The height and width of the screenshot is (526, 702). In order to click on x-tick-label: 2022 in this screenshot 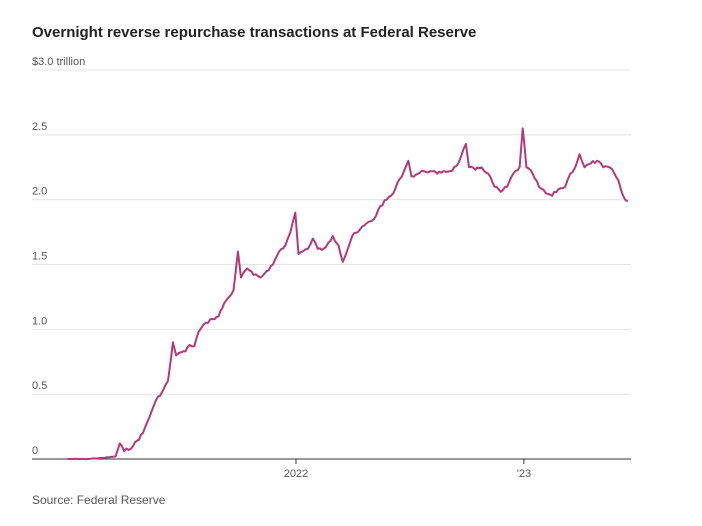, I will do `click(296, 474)`.